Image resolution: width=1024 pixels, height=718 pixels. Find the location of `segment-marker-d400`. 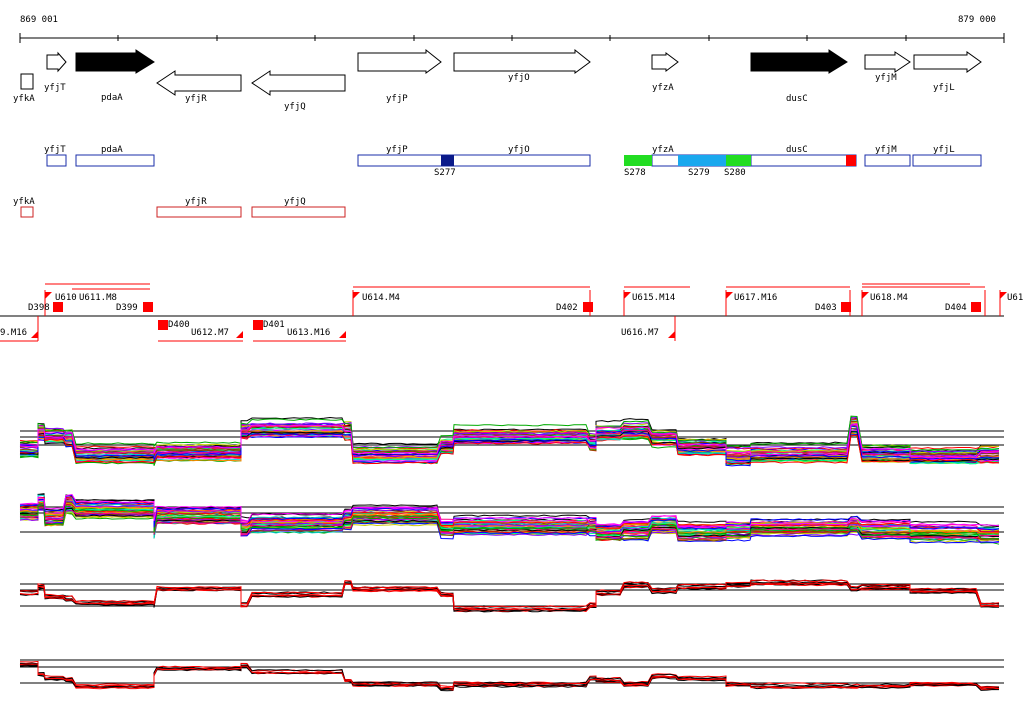

segment-marker-d400 is located at coordinates (163, 325).